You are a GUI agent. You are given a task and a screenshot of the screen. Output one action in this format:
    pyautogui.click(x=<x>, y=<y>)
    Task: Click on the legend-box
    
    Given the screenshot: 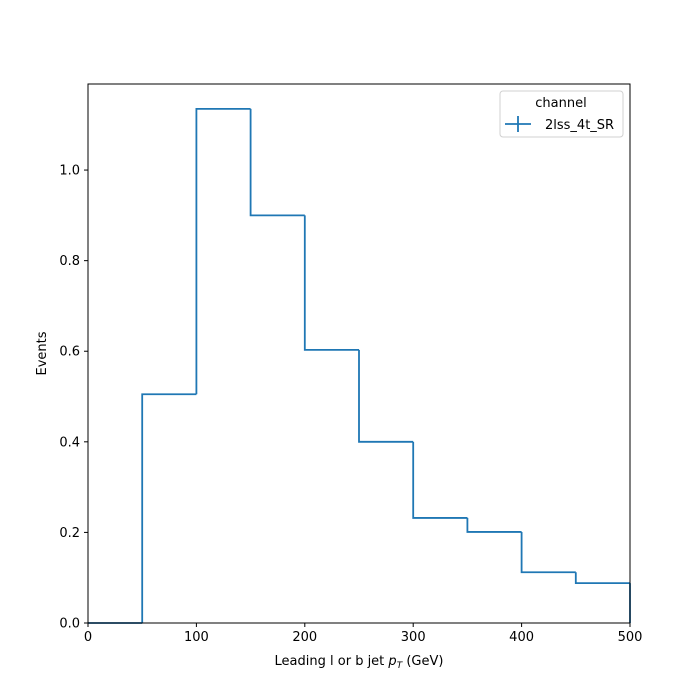 What is the action you would take?
    pyautogui.click(x=561, y=114)
    